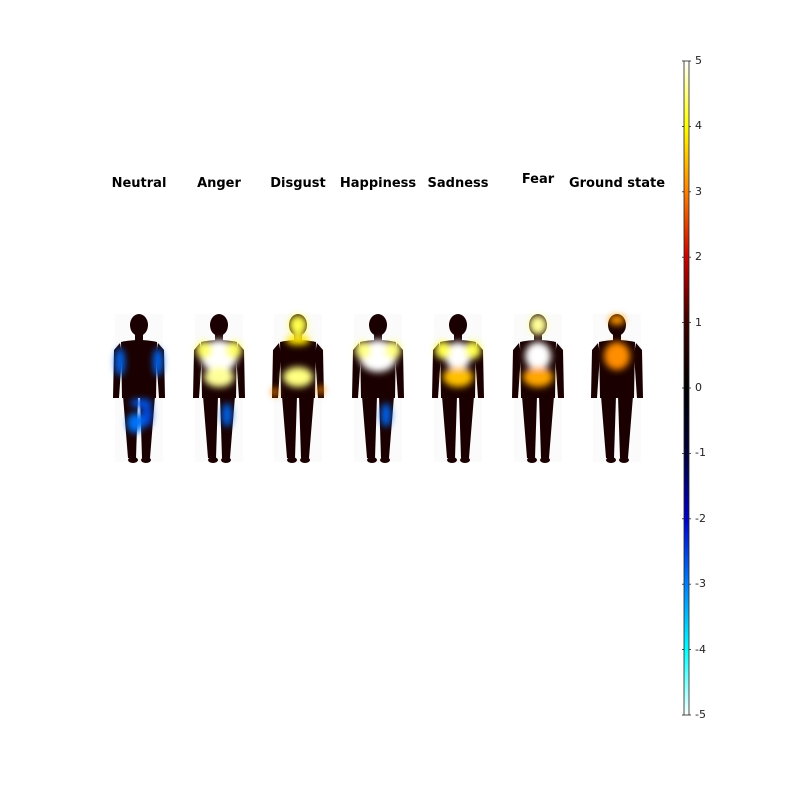 Image resolution: width=798 pixels, height=803 pixels. What do you see at coordinates (617, 320) in the screenshot?
I see `activation-head-top` at bounding box center [617, 320].